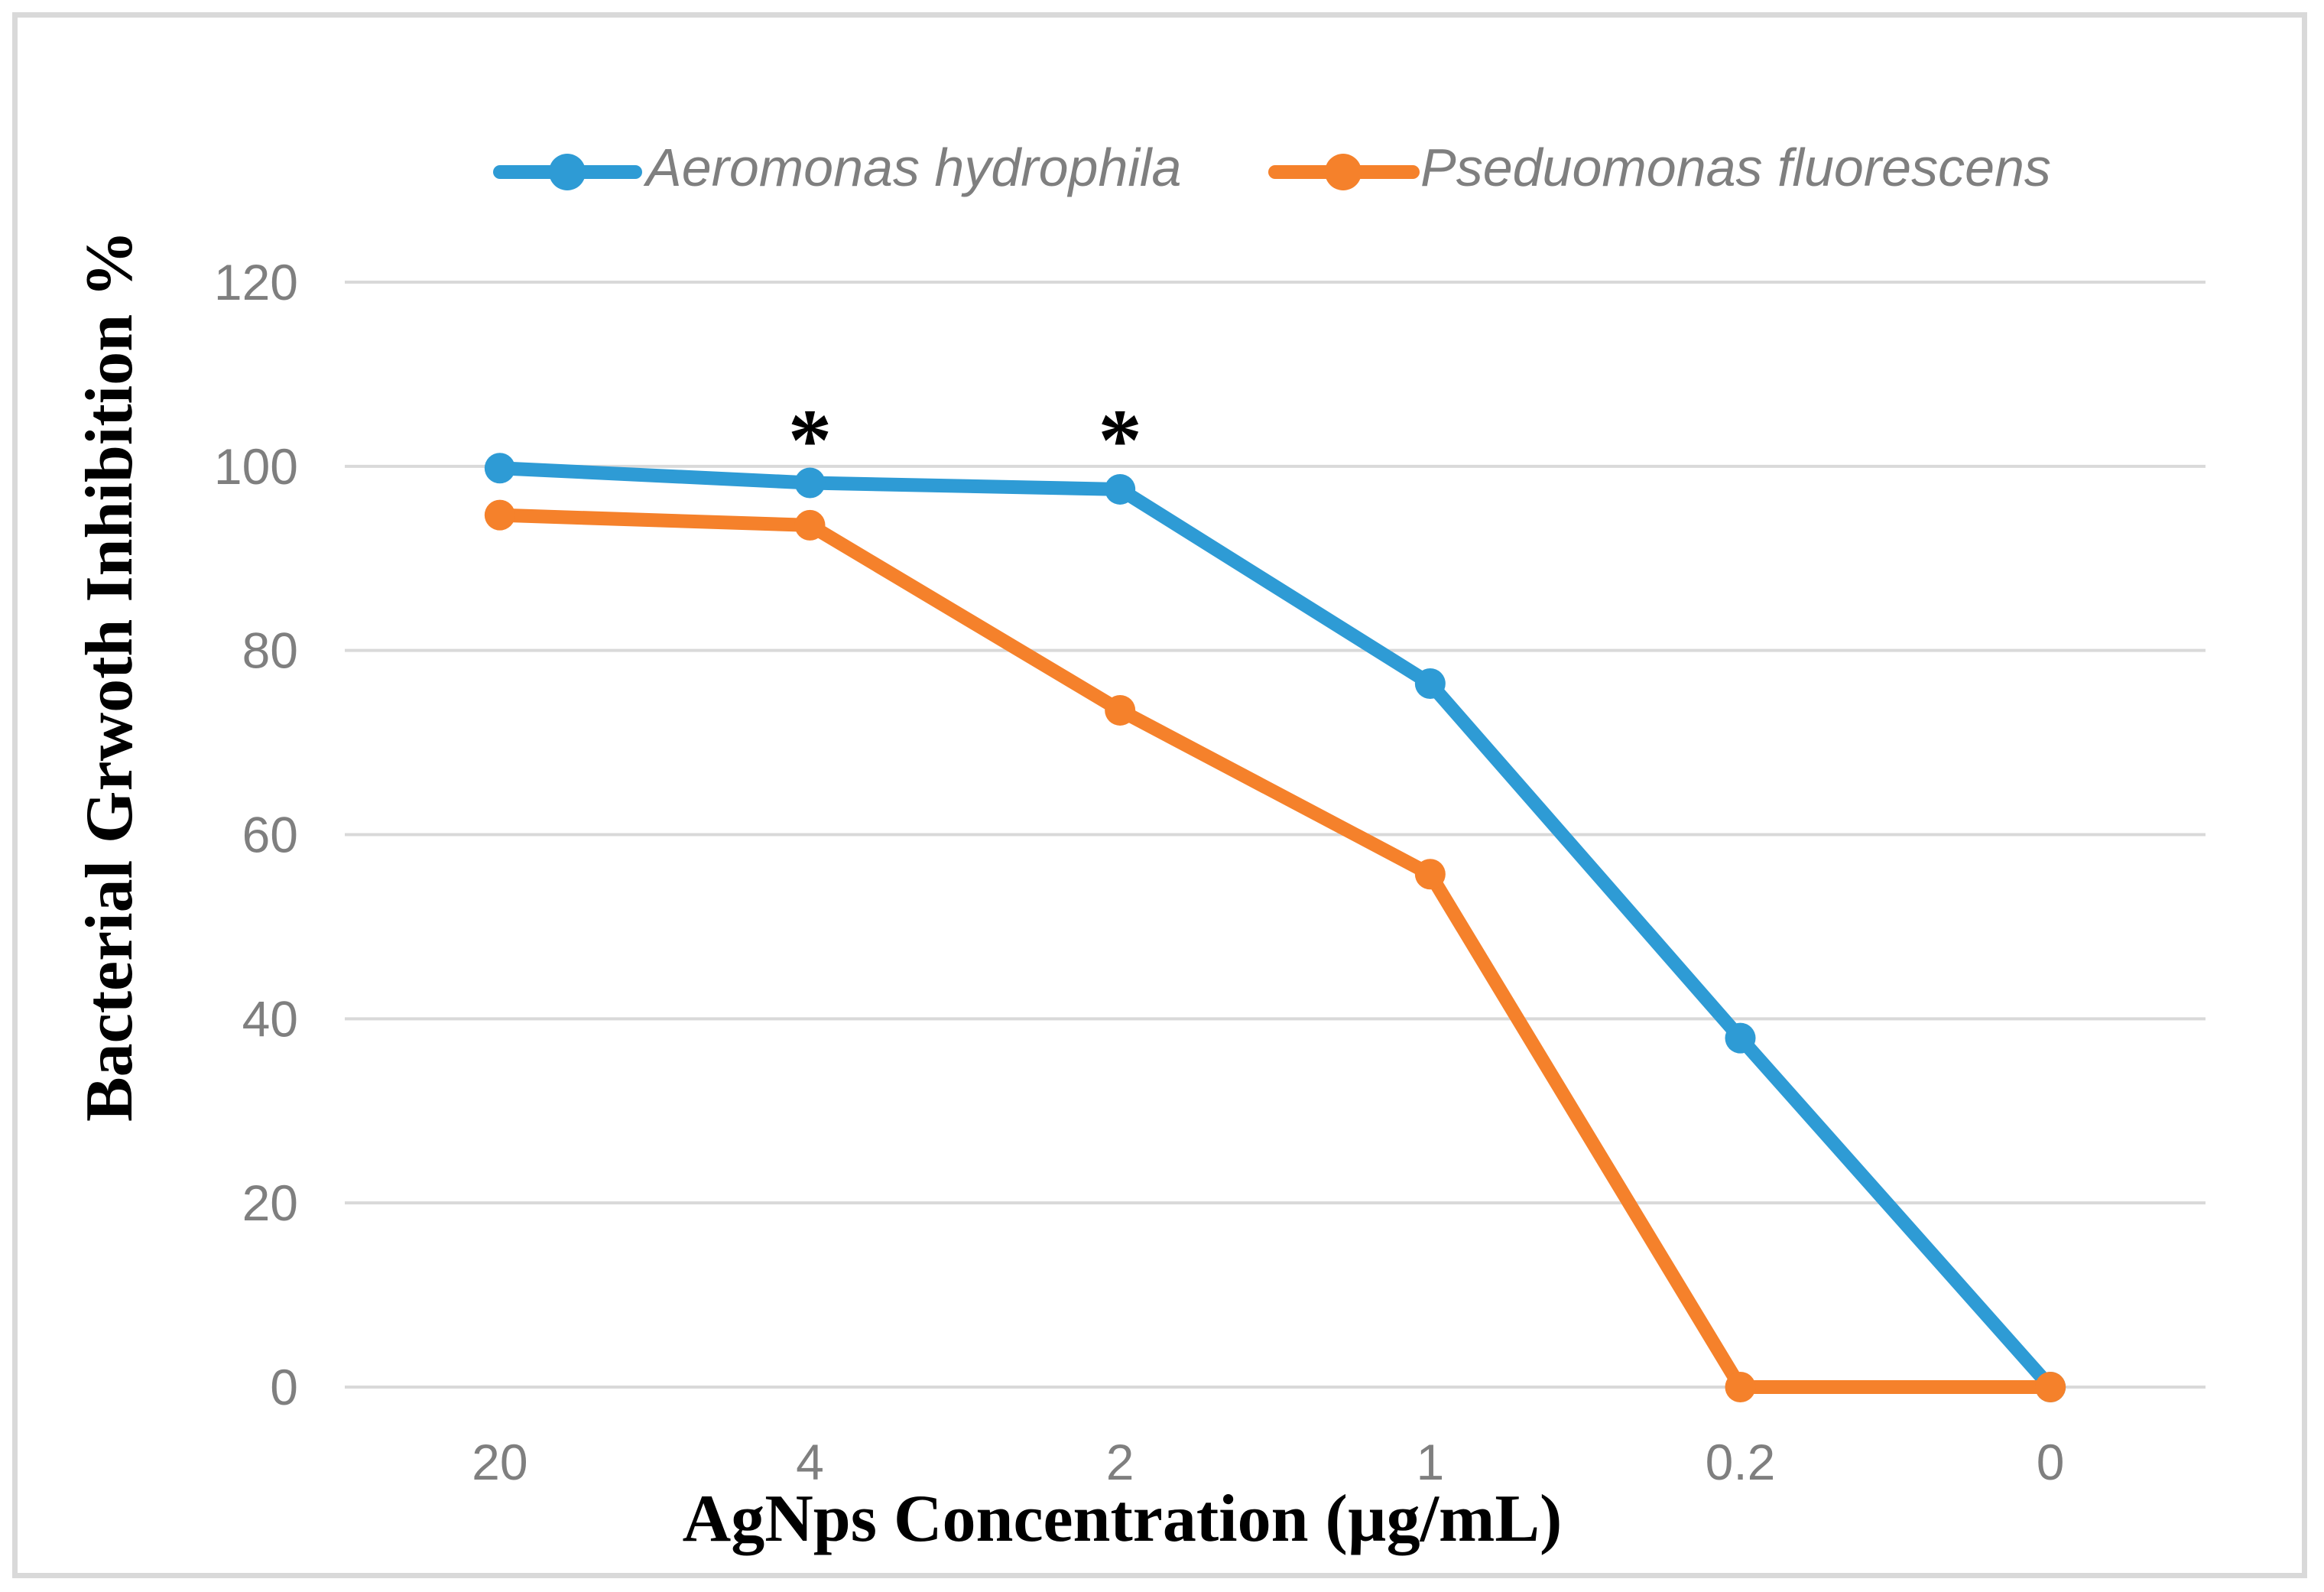 The height and width of the screenshot is (1592, 2324). What do you see at coordinates (499, 1462) in the screenshot?
I see `x-tick-label: 20` at bounding box center [499, 1462].